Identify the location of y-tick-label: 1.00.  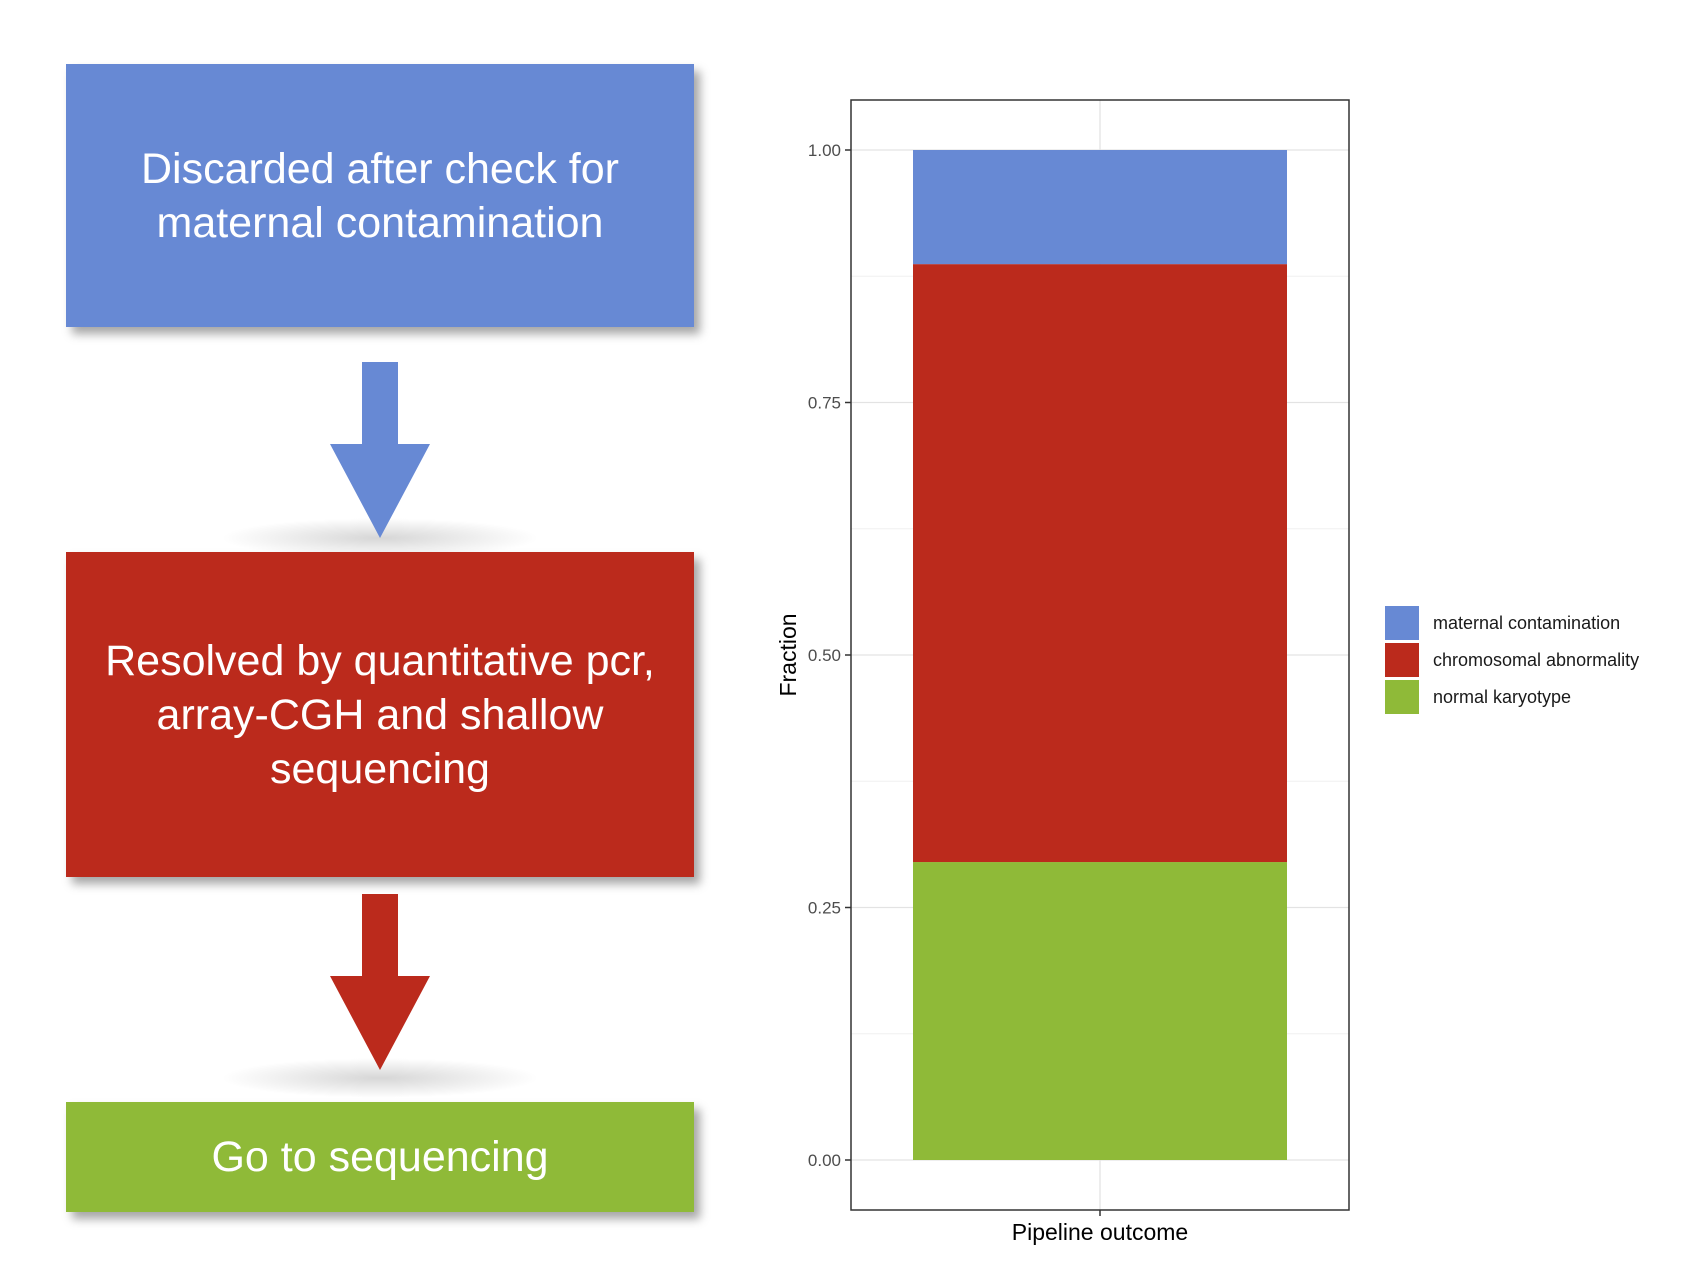
(824, 150).